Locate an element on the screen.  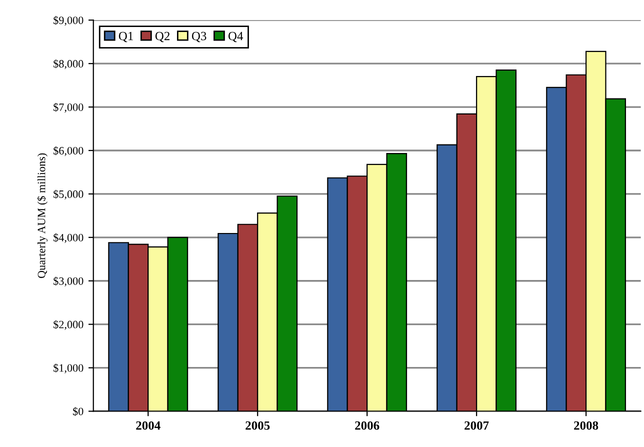
y-tick-label: $9,000 is located at coordinates (69, 21).